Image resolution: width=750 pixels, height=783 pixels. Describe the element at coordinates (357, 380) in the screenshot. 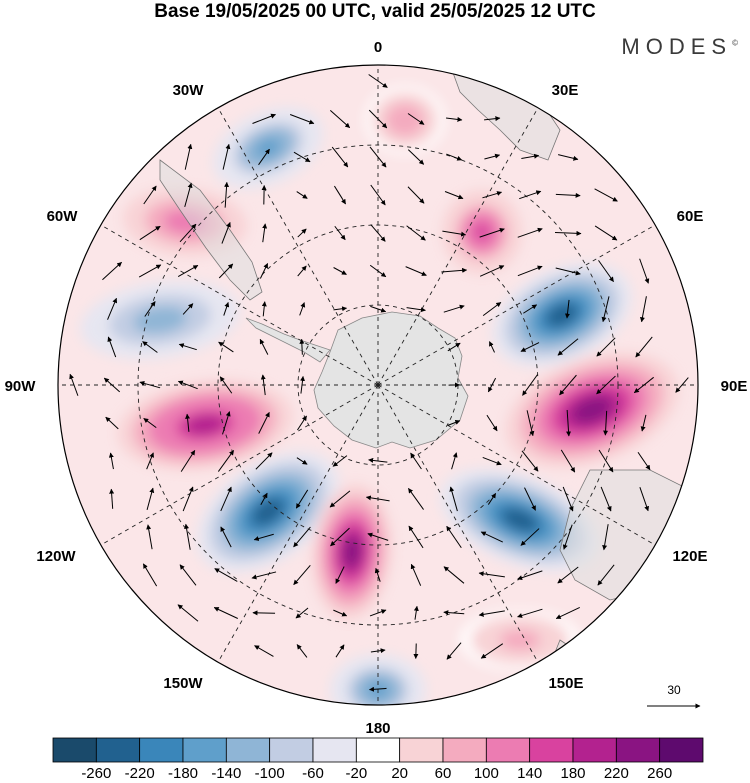

I see `antarctica-landmass` at that location.